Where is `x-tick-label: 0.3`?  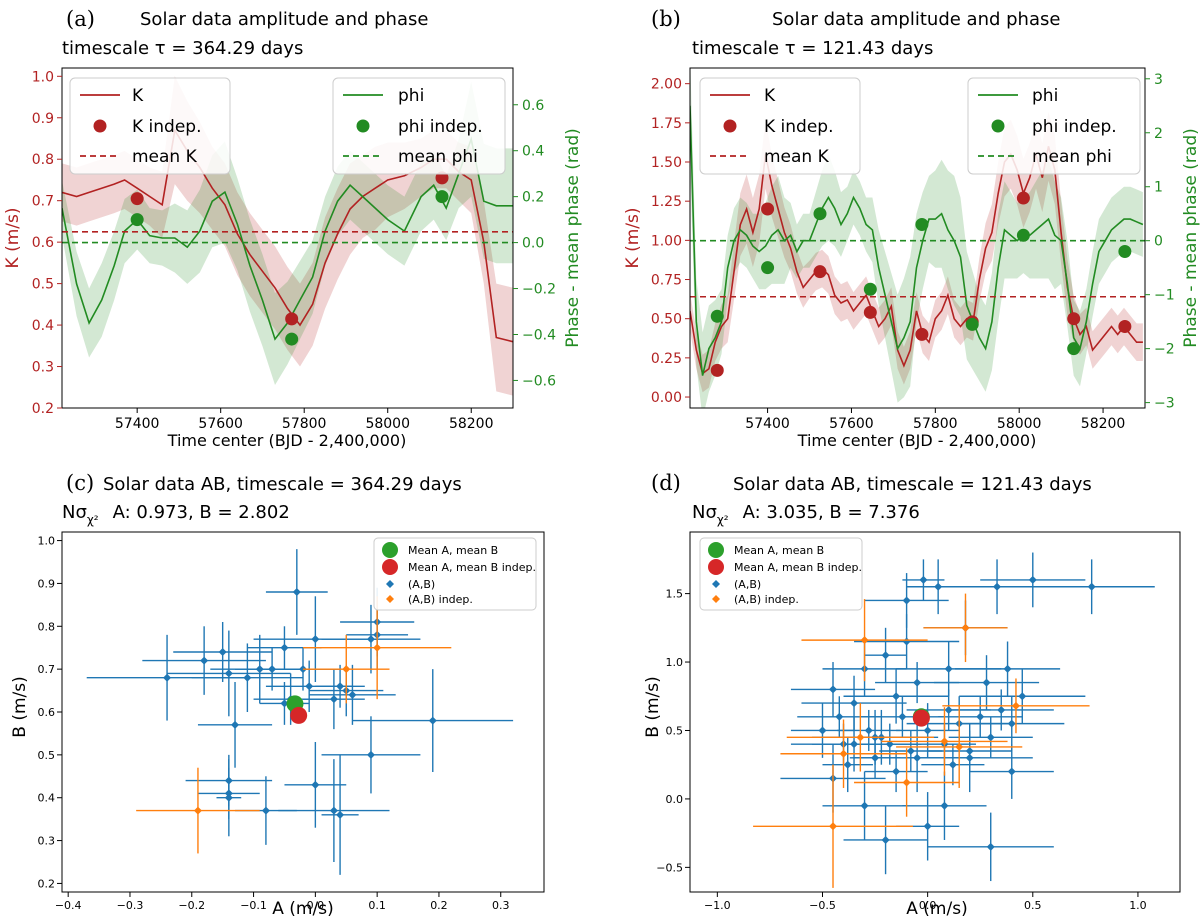 x-tick-label: 0.3 is located at coordinates (501, 905).